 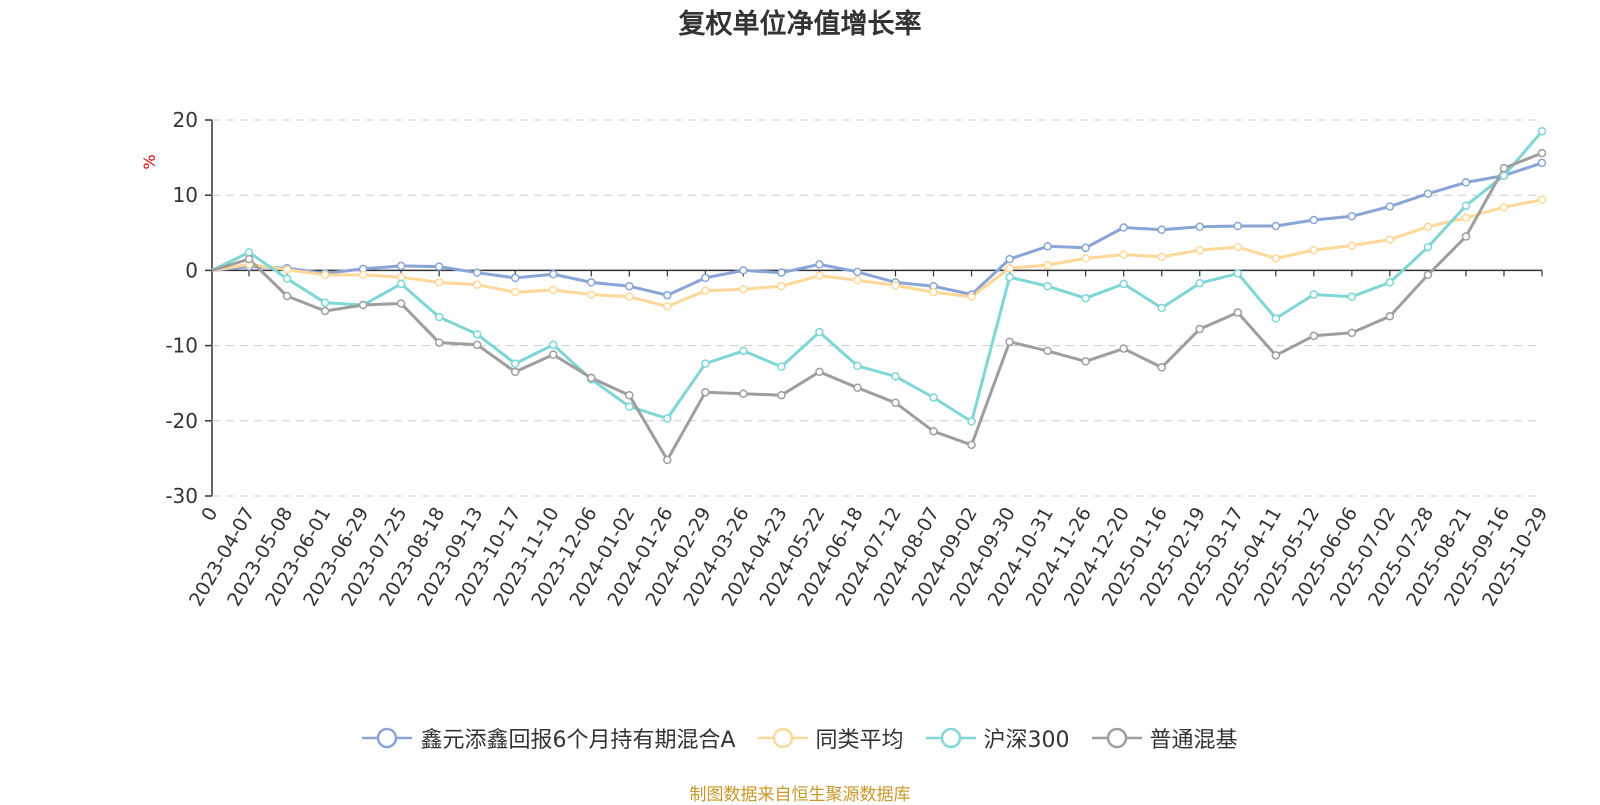 What do you see at coordinates (149, 161) in the screenshot?
I see `y-axis-label: %` at bounding box center [149, 161].